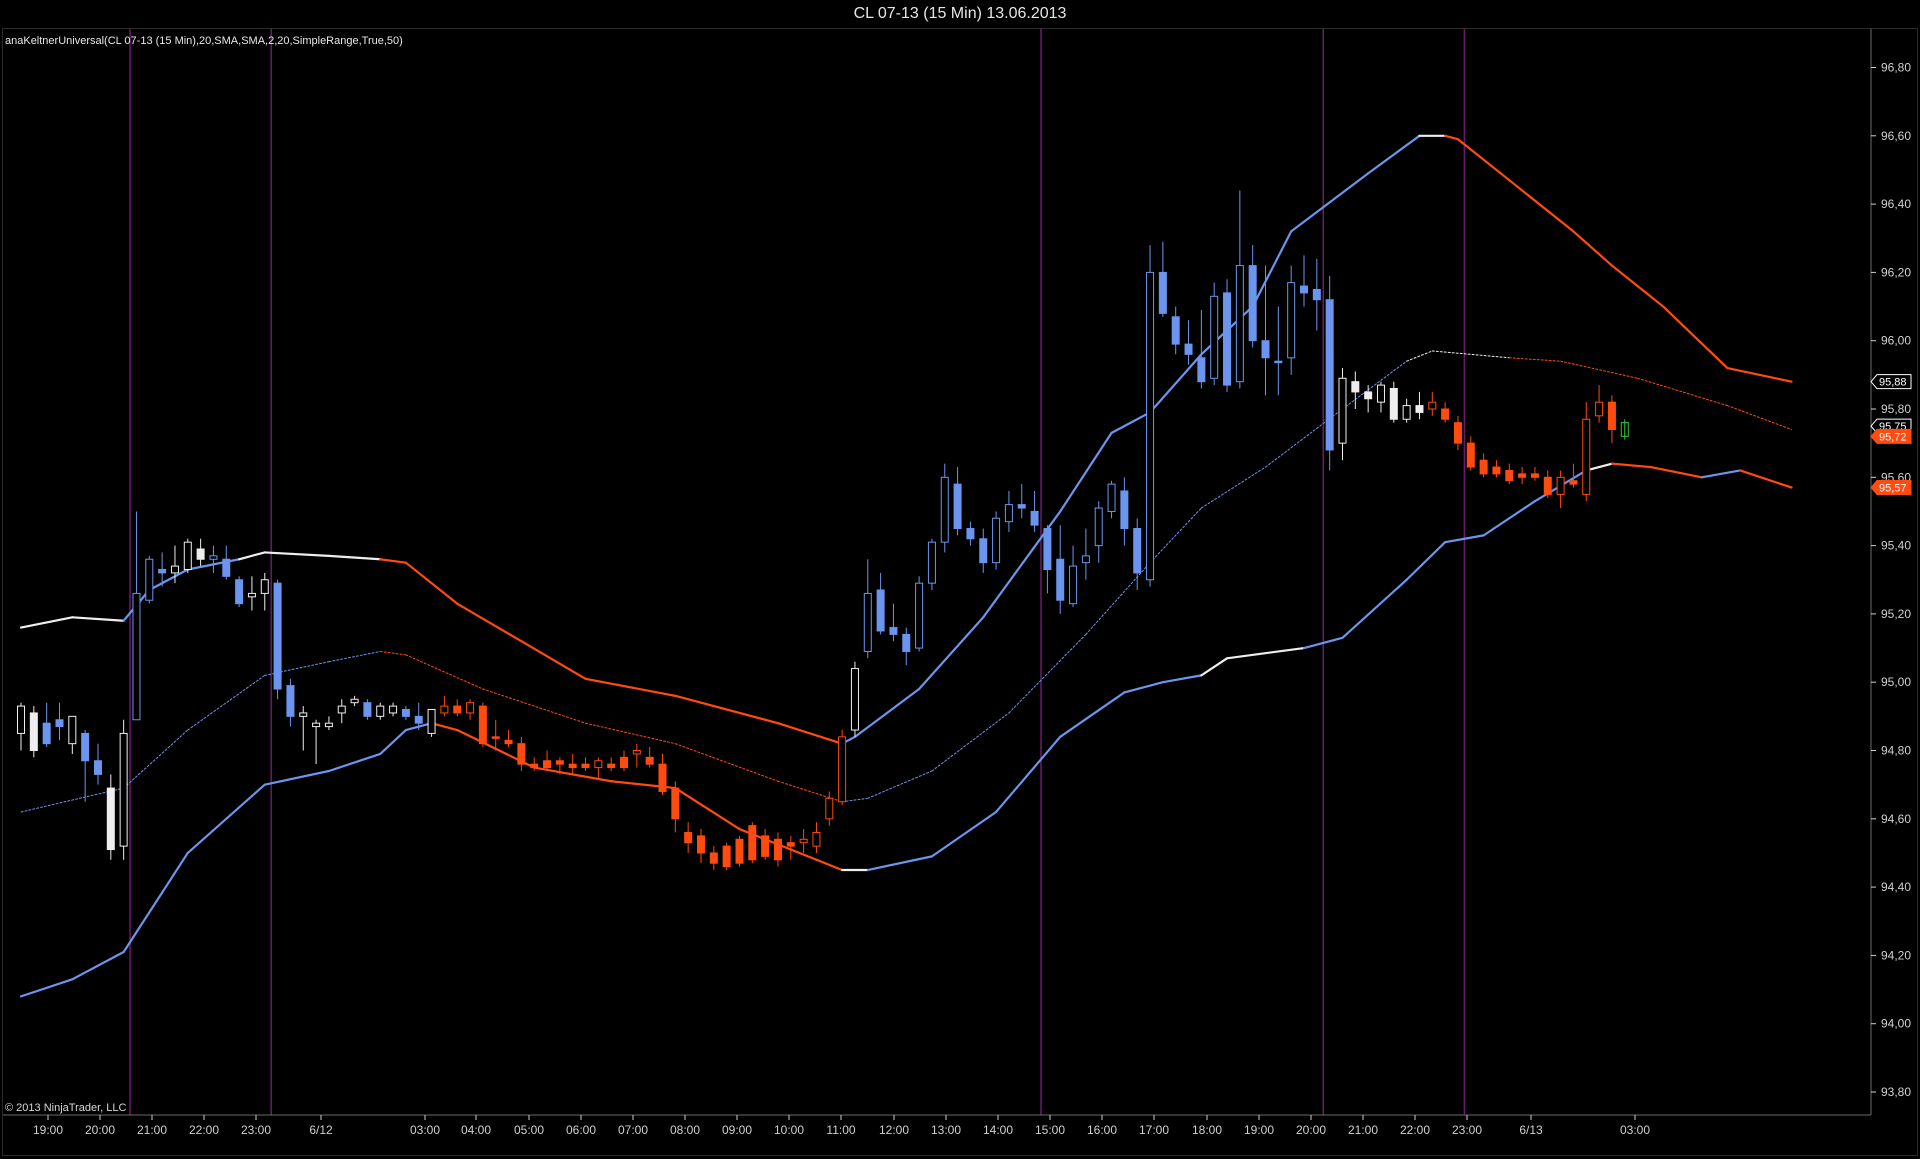 The height and width of the screenshot is (1159, 1920). Describe the element at coordinates (1896, 614) in the screenshot. I see `y-tick-label: 95,20` at that location.